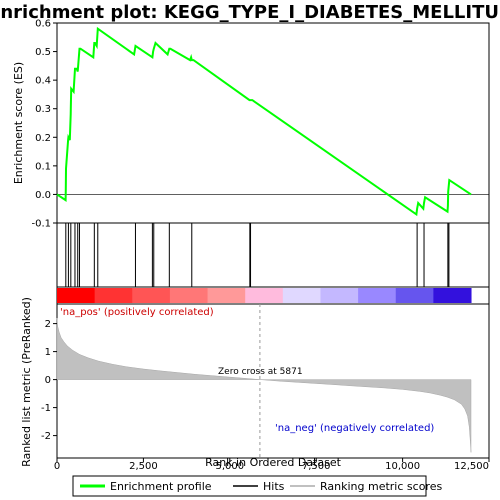 This screenshot has width=500, height=500. I want to click on metric-x-axis-label: Rank in Ordered Dataset, so click(273, 462).